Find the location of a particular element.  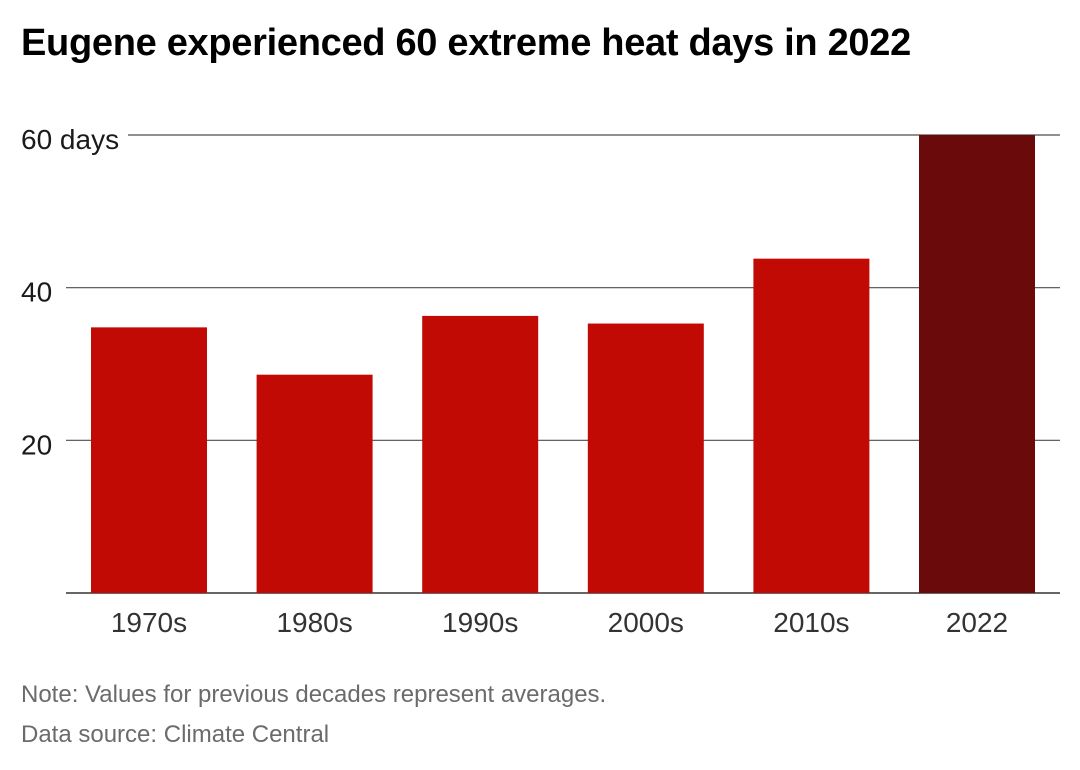

x-axis-ticks: 1970s 1980s 1990s 2000s 2010s 2022 is located at coordinates (559, 622).